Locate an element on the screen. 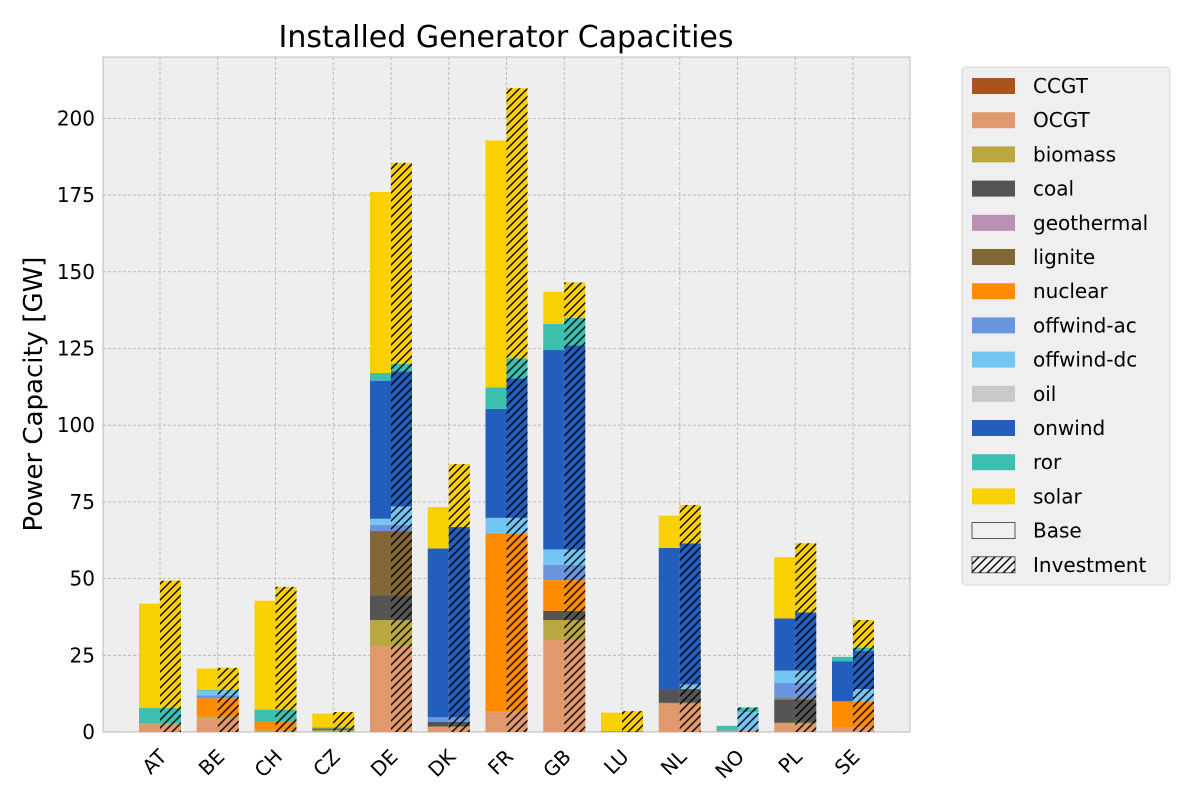 This screenshot has width=1200, height=800. bar-base-coal-DK is located at coordinates (438, 724).